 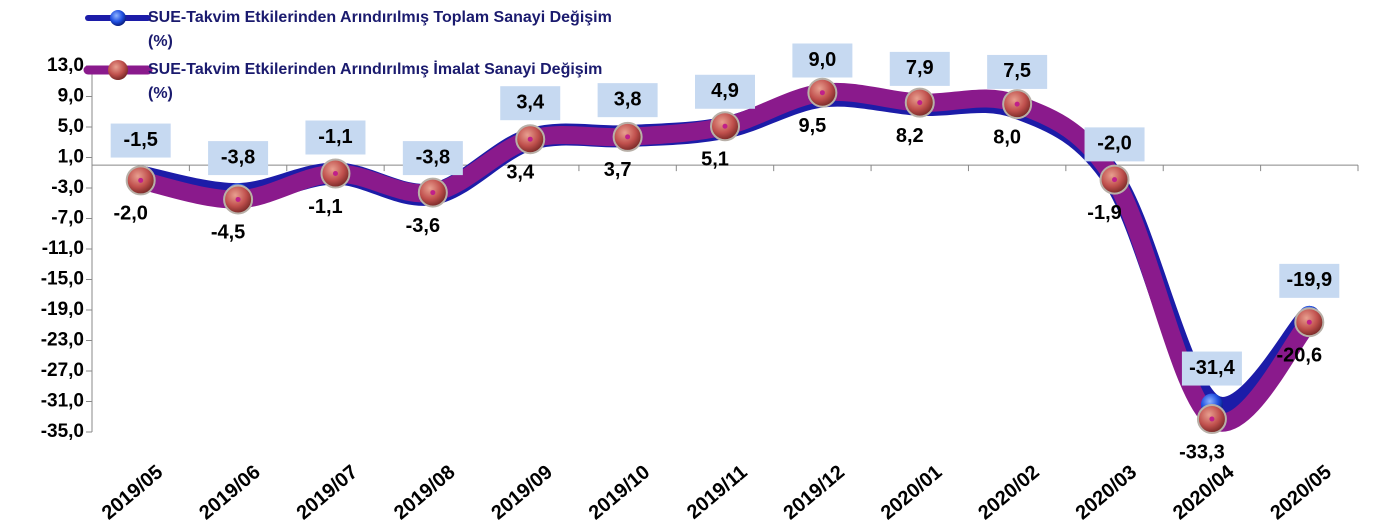 I want to click on data-label: 3,7, so click(x=618, y=170).